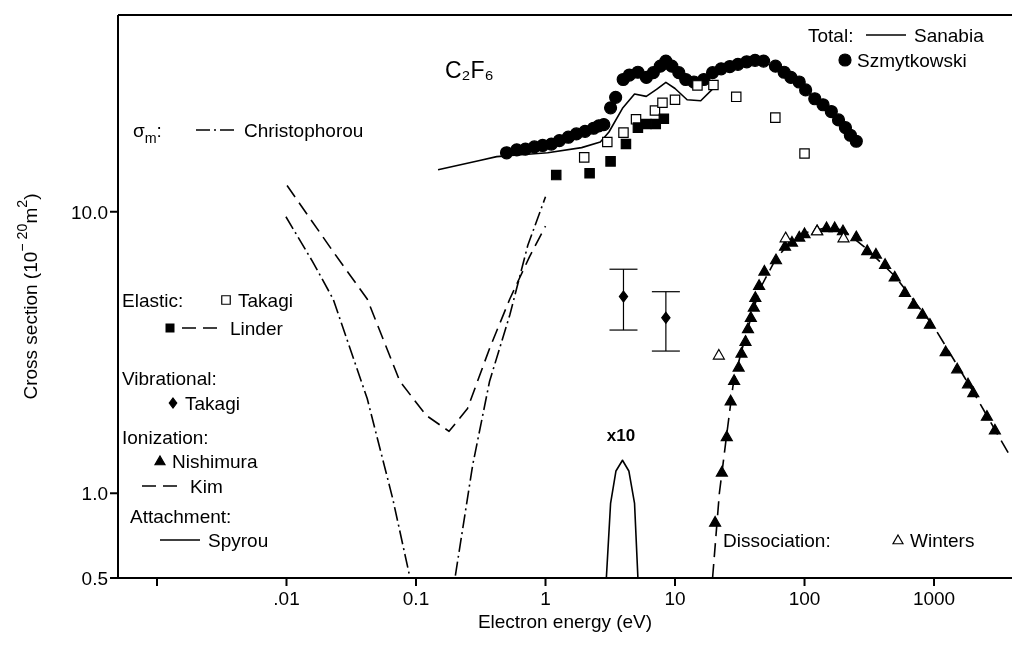 This screenshot has width=1014, height=646. I want to click on legend-label: Nishimura, so click(215, 461).